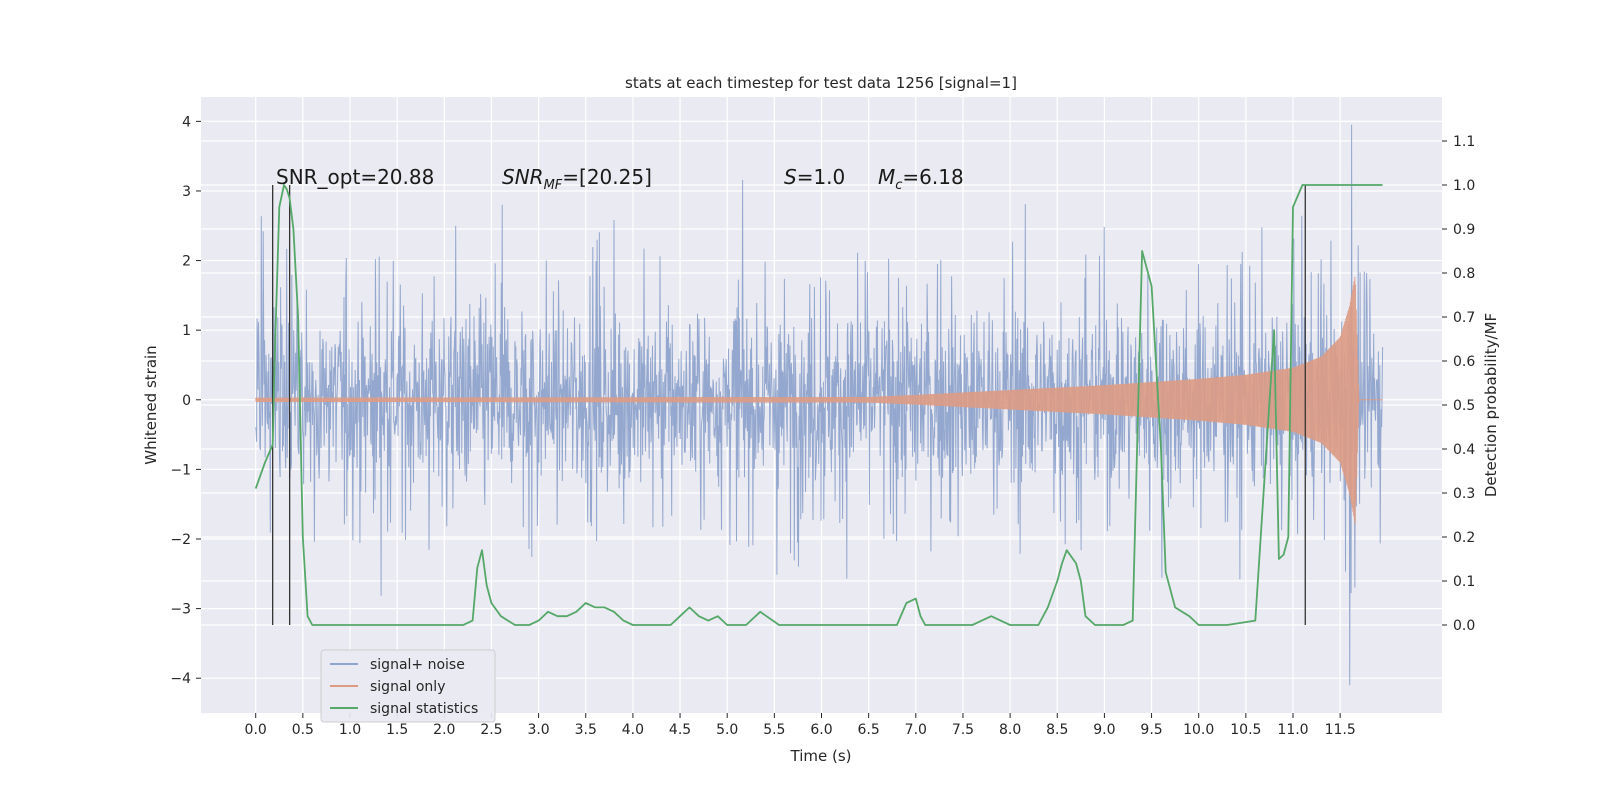 This screenshot has width=1600, height=800. Describe the element at coordinates (727, 730) in the screenshot. I see `x-tick-label-10: 5.0` at that location.